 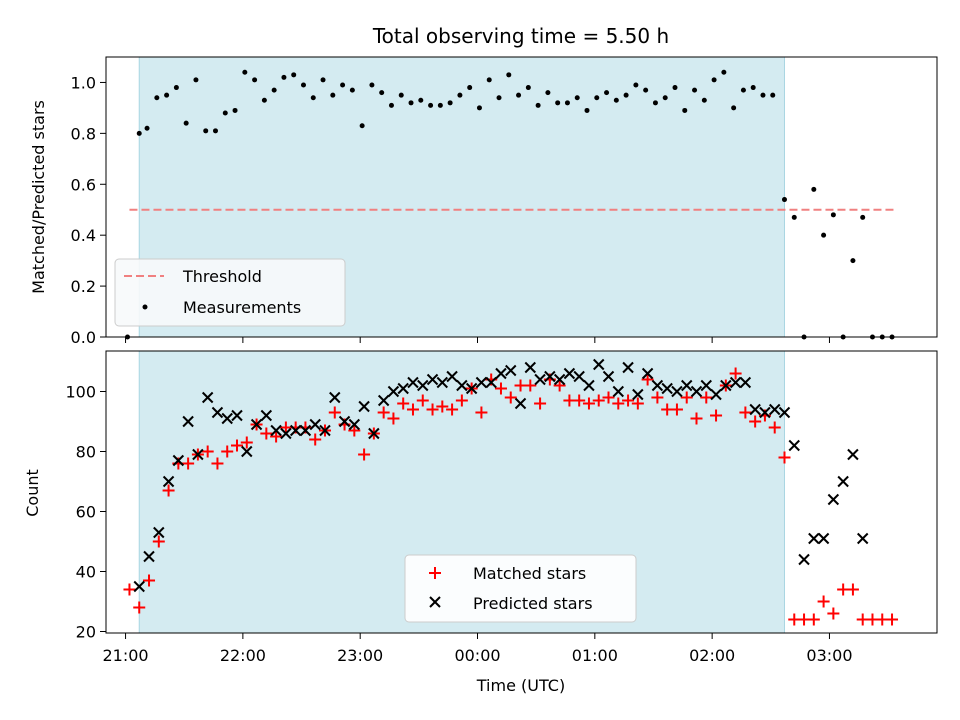 What do you see at coordinates (83, 184) in the screenshot?
I see `top-y-tick-label: 0.6` at bounding box center [83, 184].